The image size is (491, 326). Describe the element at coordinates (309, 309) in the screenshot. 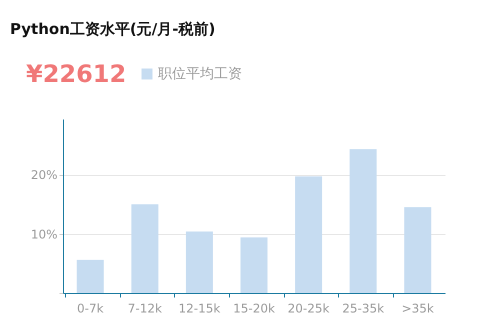

I see `x-tick-label: 20-25k` at that location.